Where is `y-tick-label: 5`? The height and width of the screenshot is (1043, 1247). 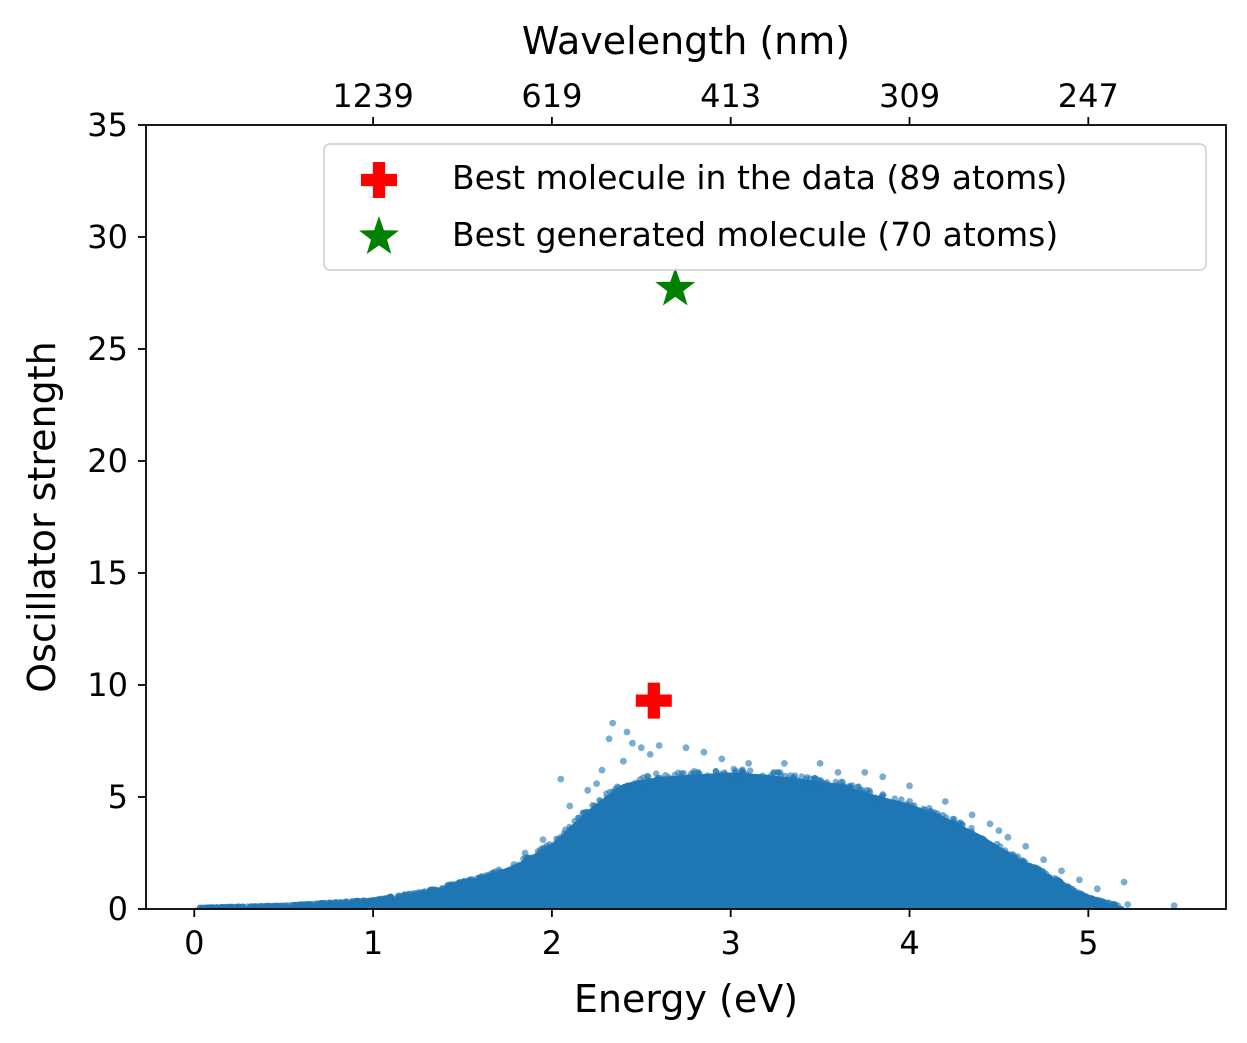 y-tick-label: 5 is located at coordinates (118, 797).